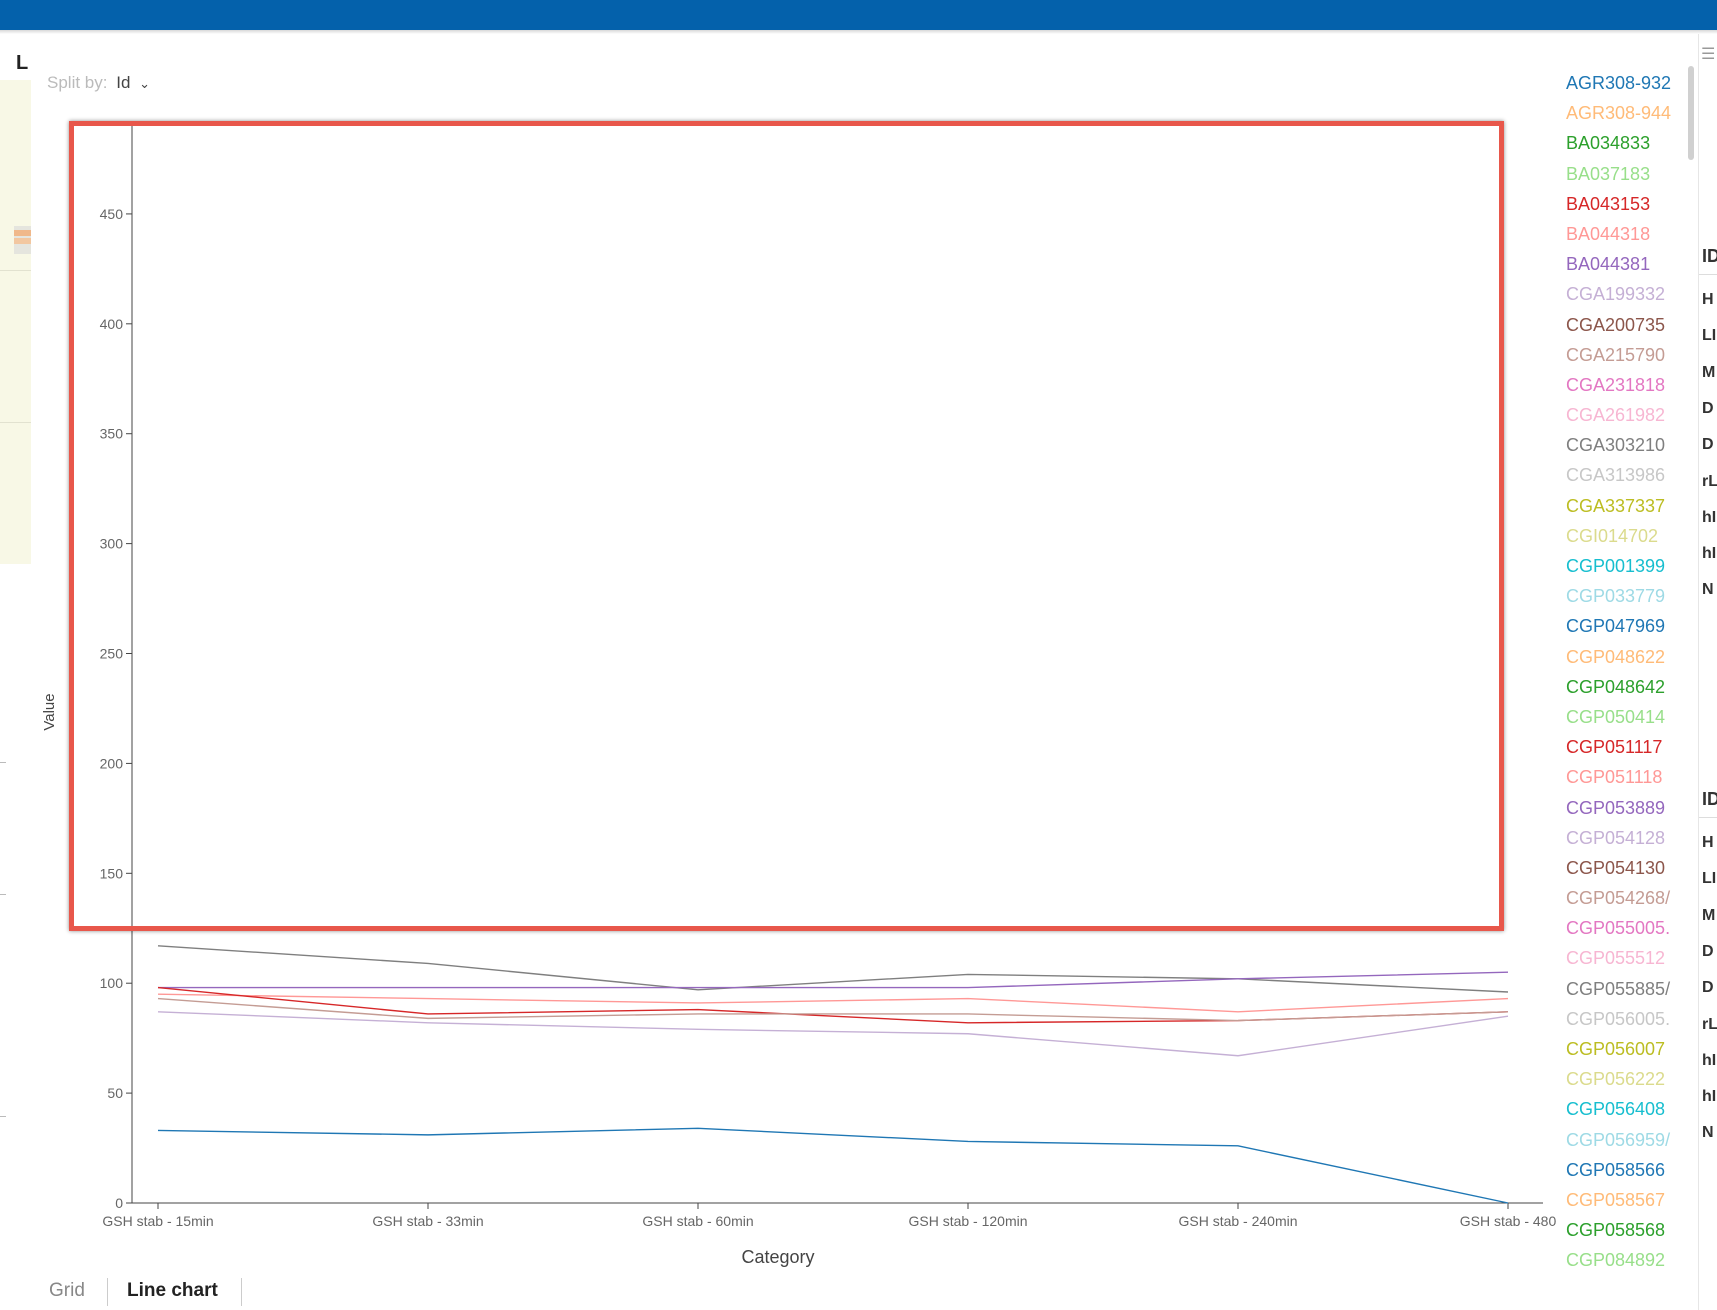  I want to click on legend-item: CGA199332, so click(1616, 294).